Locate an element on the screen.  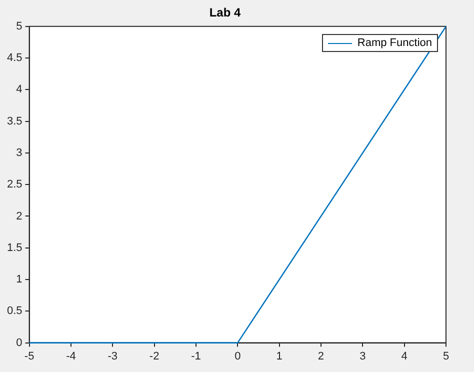
x-tick-label: -1 is located at coordinates (196, 356).